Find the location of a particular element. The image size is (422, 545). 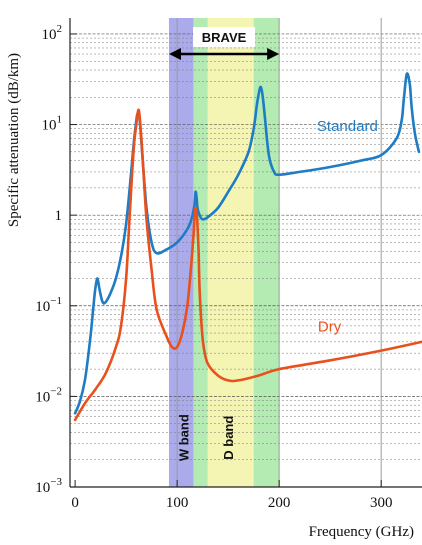

y-tick-label: 10⁻¹ is located at coordinates (48, 305).